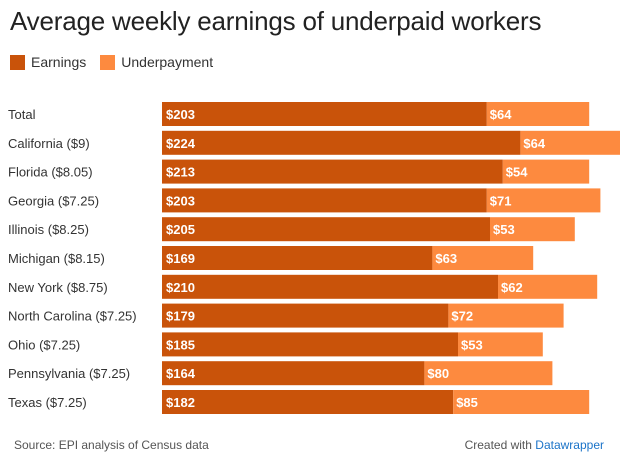 This screenshot has width=620, height=473. I want to click on underpayment-swatch, so click(108, 62).